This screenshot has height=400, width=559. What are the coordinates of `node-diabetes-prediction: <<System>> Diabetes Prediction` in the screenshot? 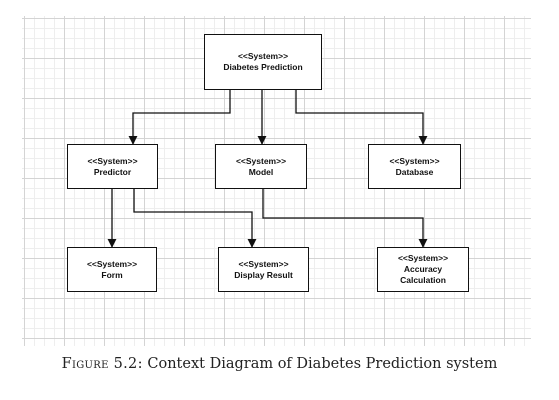 It's located at (263, 62).